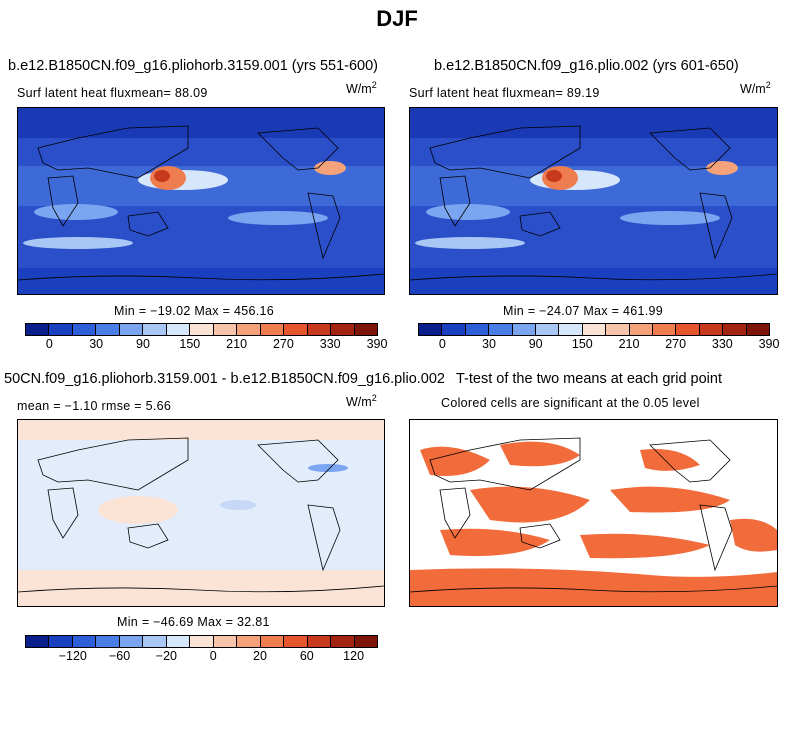 The width and height of the screenshot is (794, 733). I want to click on panel1-so-band, so click(78, 243).